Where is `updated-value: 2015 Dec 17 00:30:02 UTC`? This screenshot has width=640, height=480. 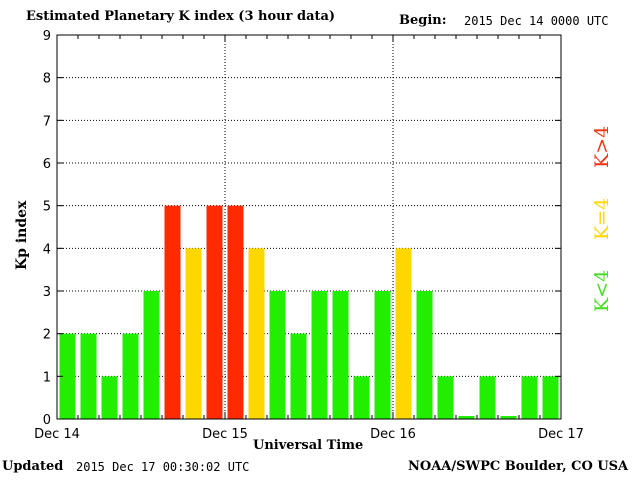 updated-value: 2015 Dec 17 00:30:02 UTC is located at coordinates (163, 467).